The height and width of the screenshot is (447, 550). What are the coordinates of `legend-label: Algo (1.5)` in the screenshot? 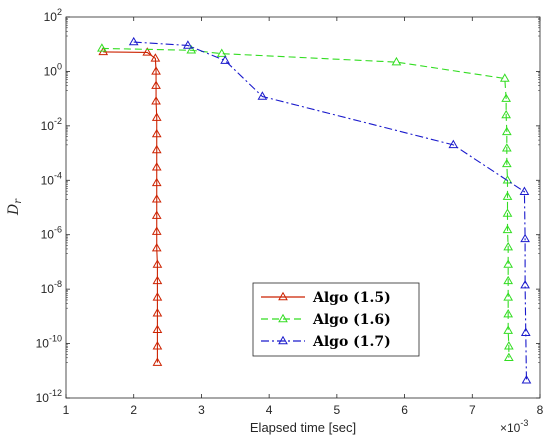 It's located at (351, 298).